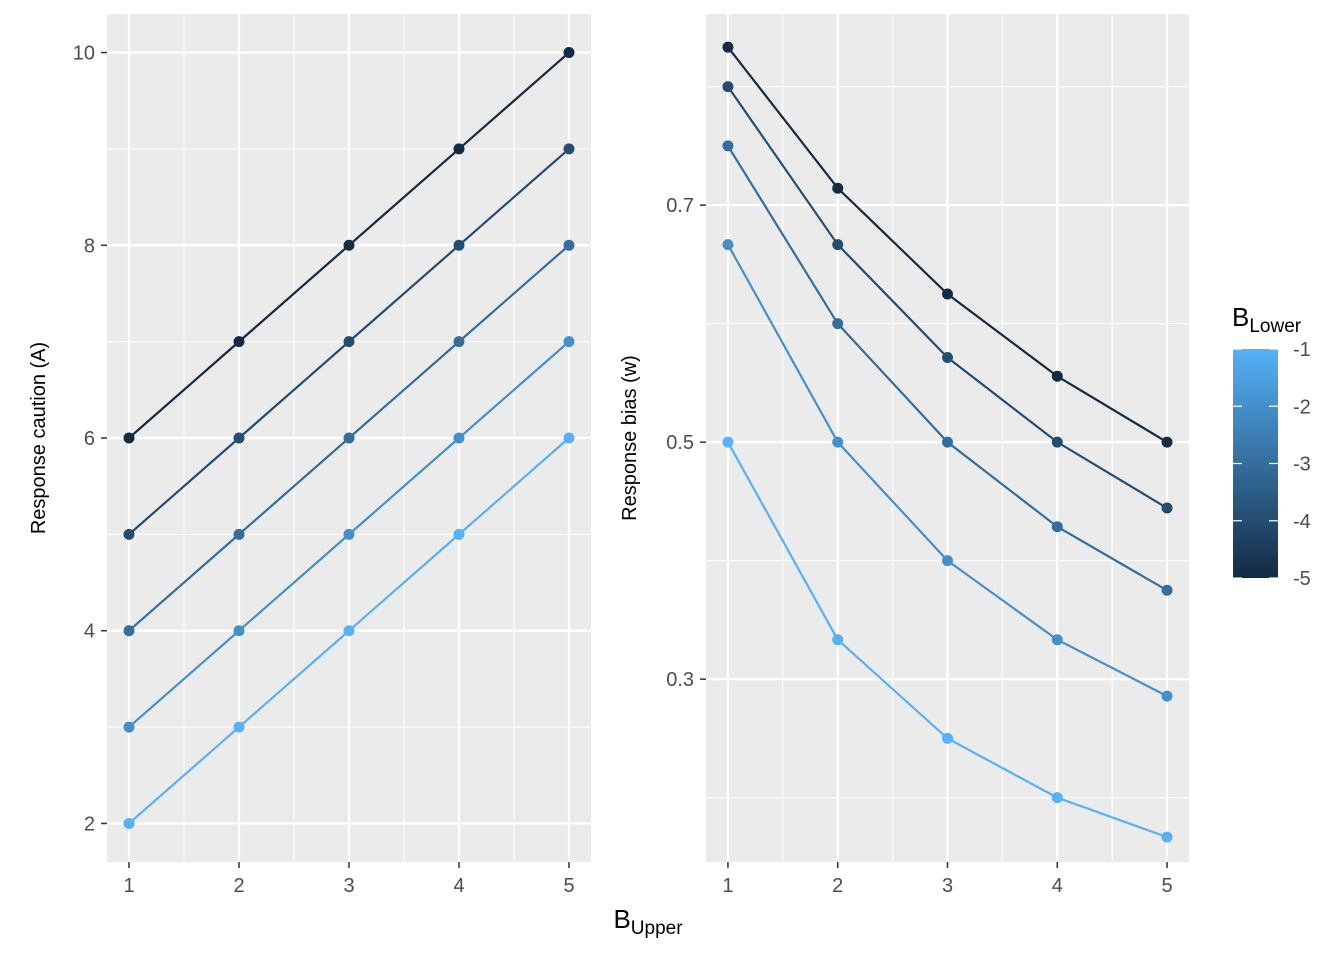 The image size is (1344, 960). I want to click on y-tick-label: 0.3, so click(680, 680).